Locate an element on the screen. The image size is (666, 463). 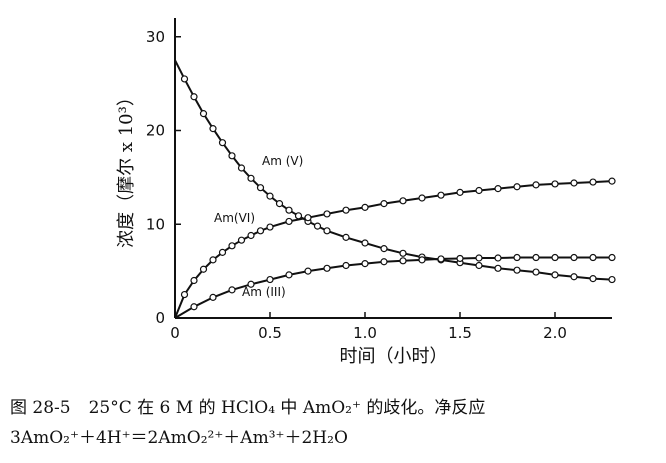
series-label: Am (V) is located at coordinates (282, 161).